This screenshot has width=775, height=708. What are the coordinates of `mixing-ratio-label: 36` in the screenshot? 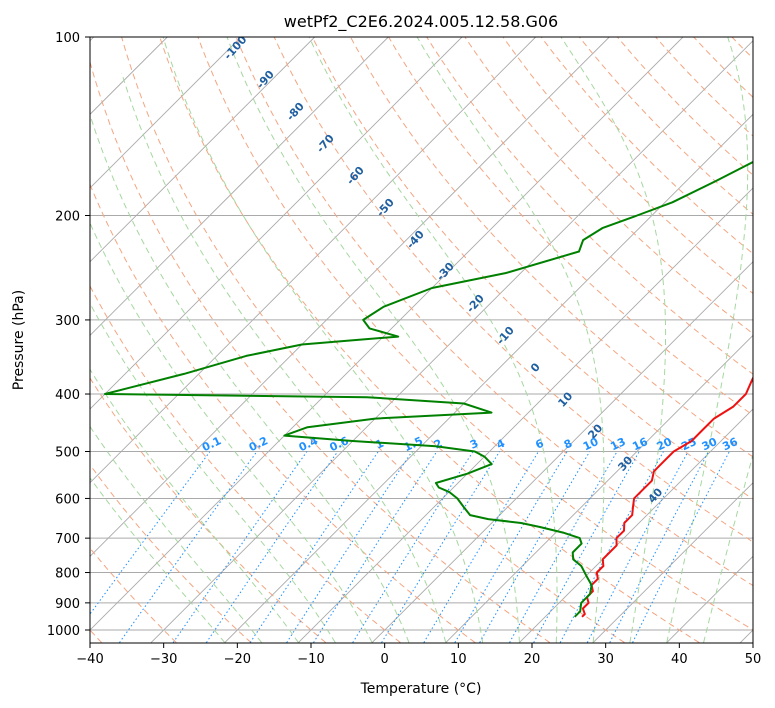 It's located at (730, 444).